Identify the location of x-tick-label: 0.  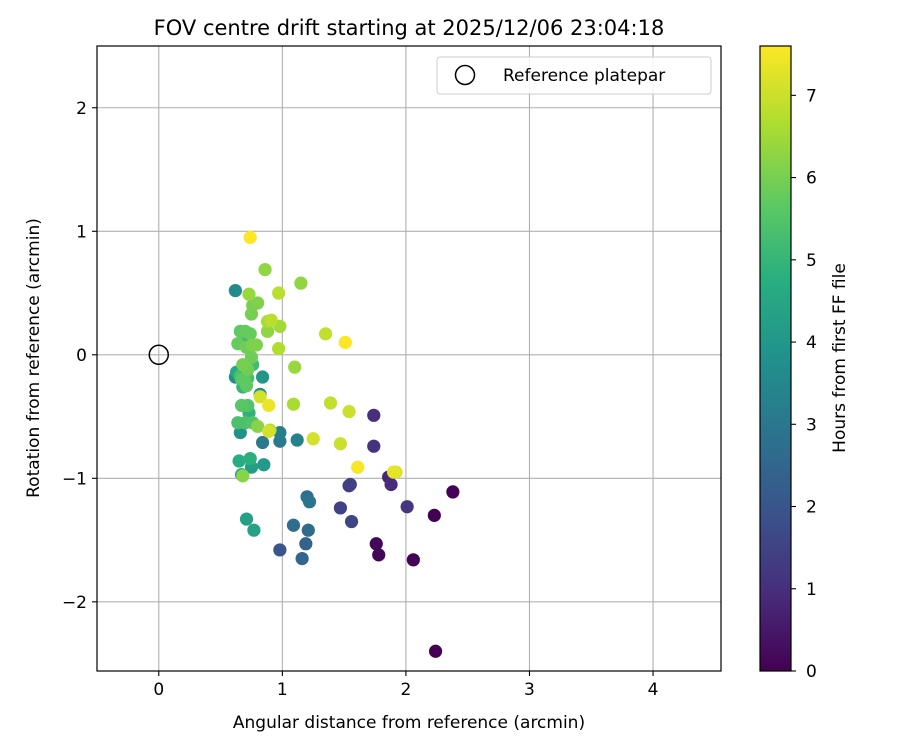
(158, 690).